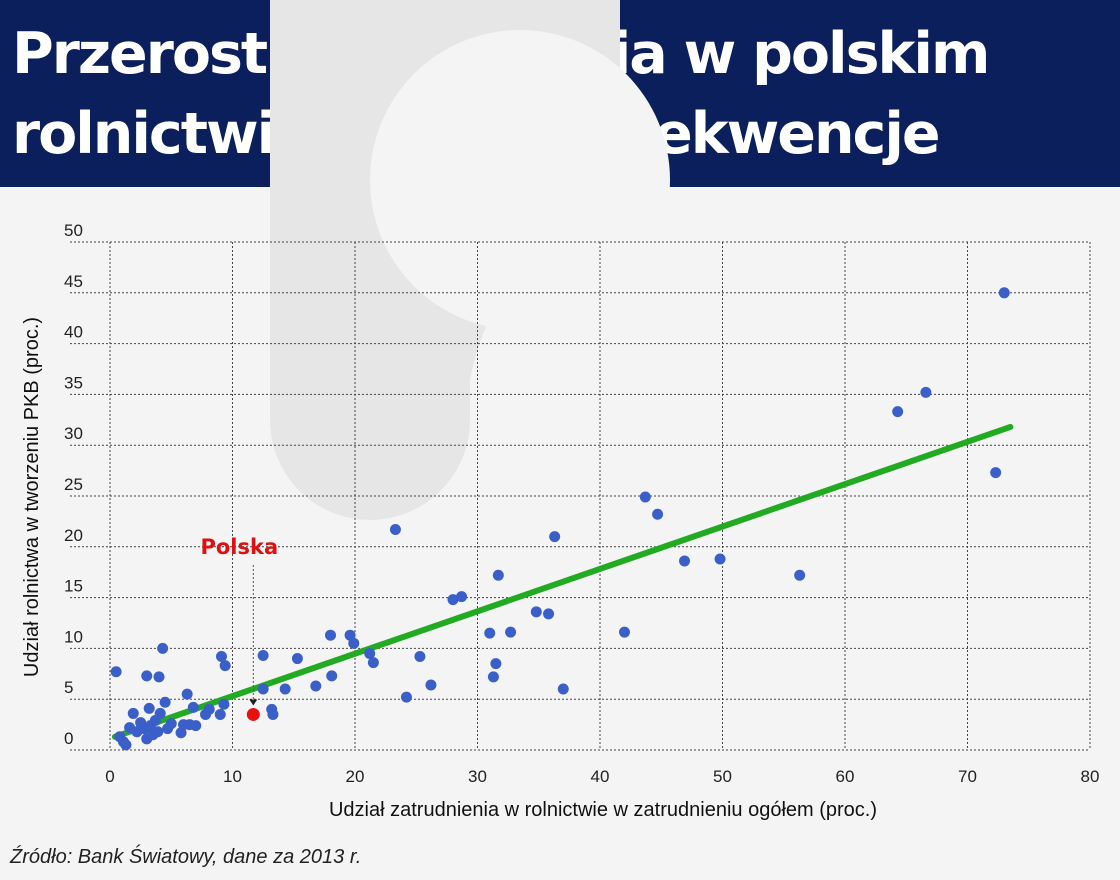 This screenshot has width=1120, height=880. What do you see at coordinates (845, 776) in the screenshot?
I see `x-tick-label: 60` at bounding box center [845, 776].